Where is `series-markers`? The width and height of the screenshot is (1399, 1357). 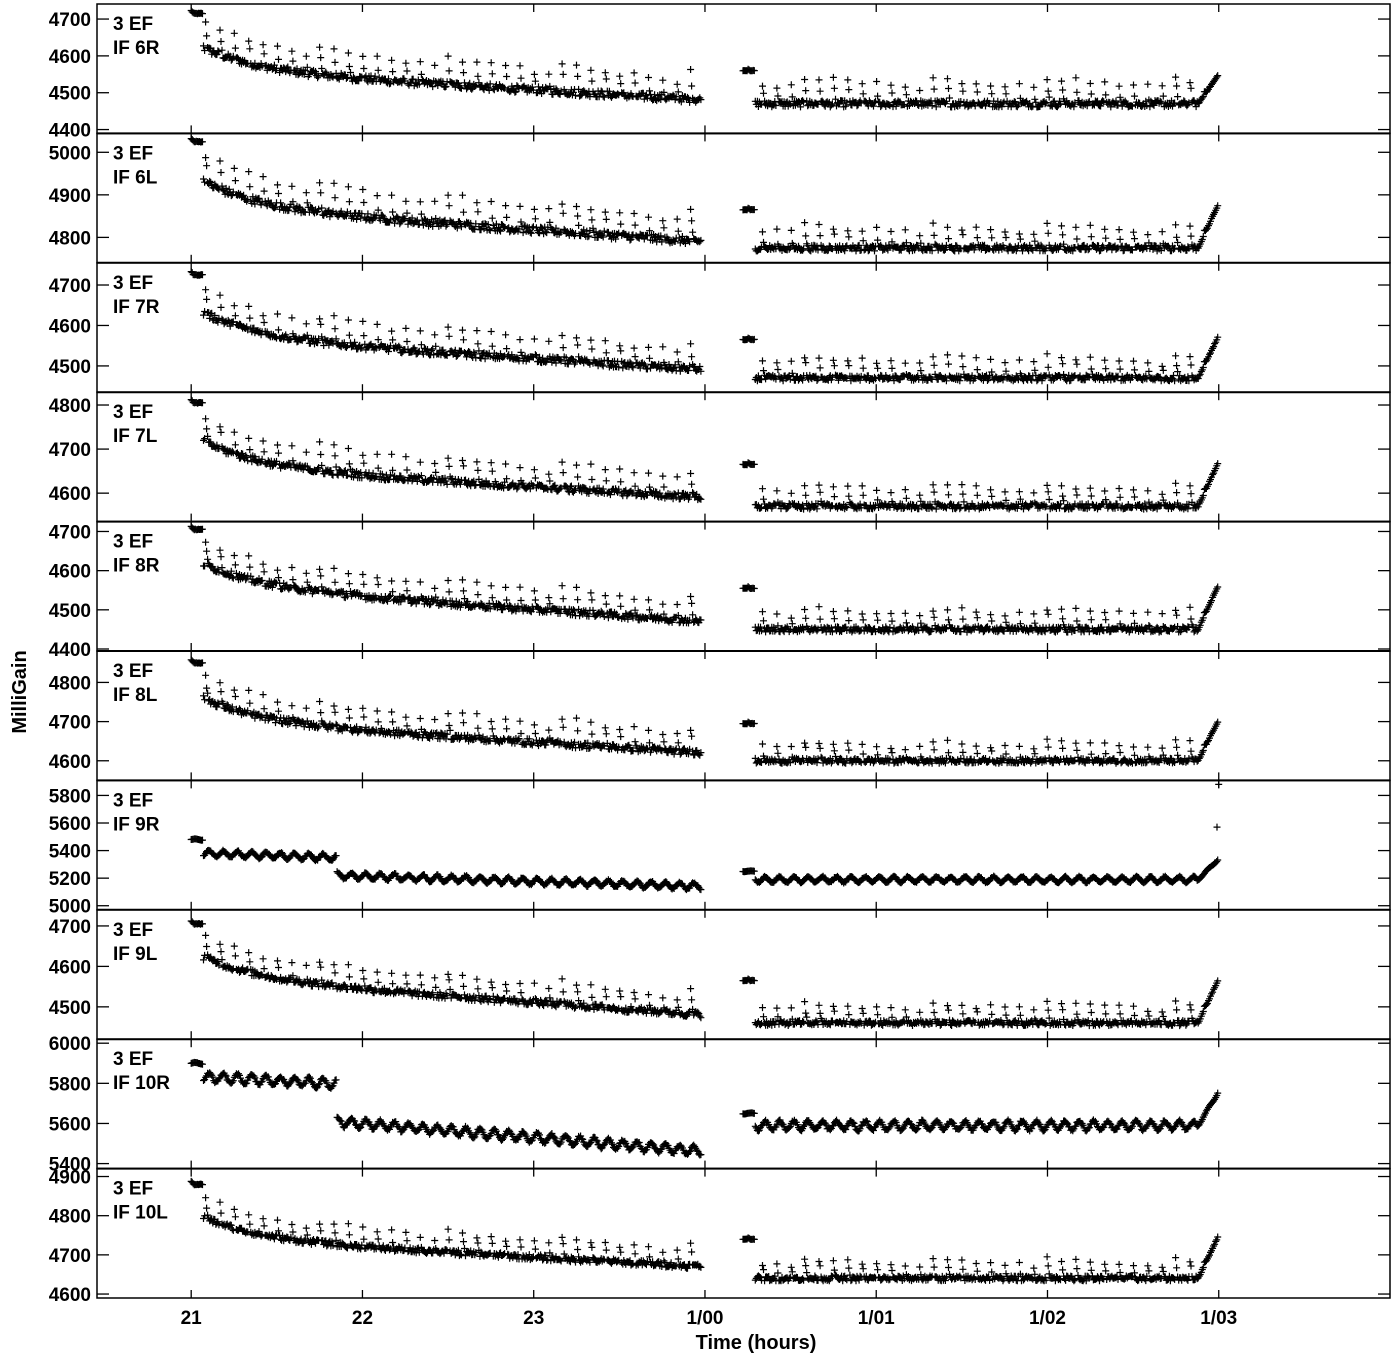
series-markers is located at coordinates (704, 711).